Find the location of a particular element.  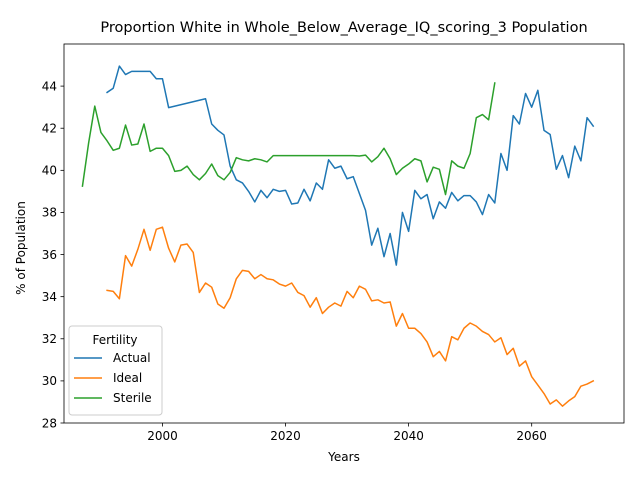

x-axis-label: Years is located at coordinates (343, 457).